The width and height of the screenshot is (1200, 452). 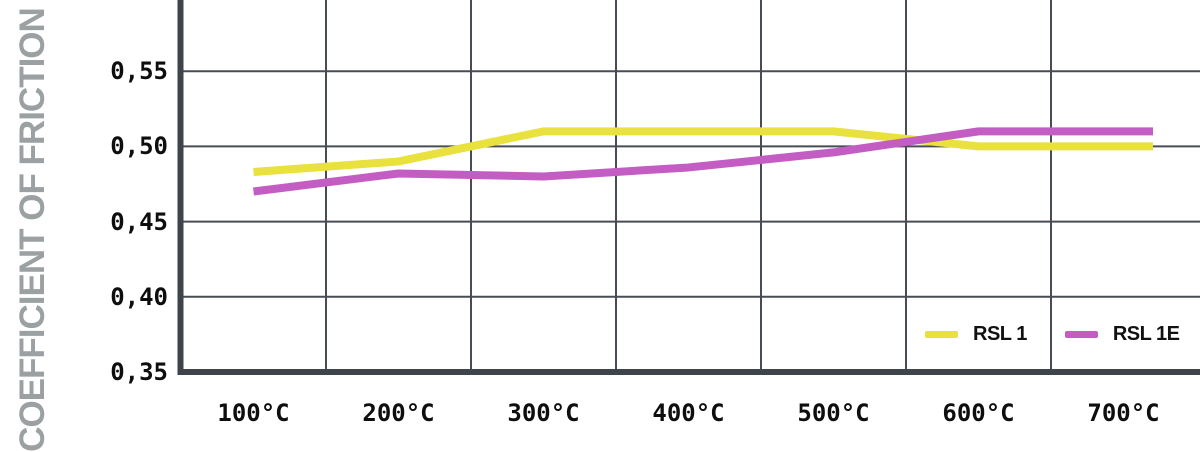 I want to click on y-tick-label: 0,45, so click(x=139, y=221).